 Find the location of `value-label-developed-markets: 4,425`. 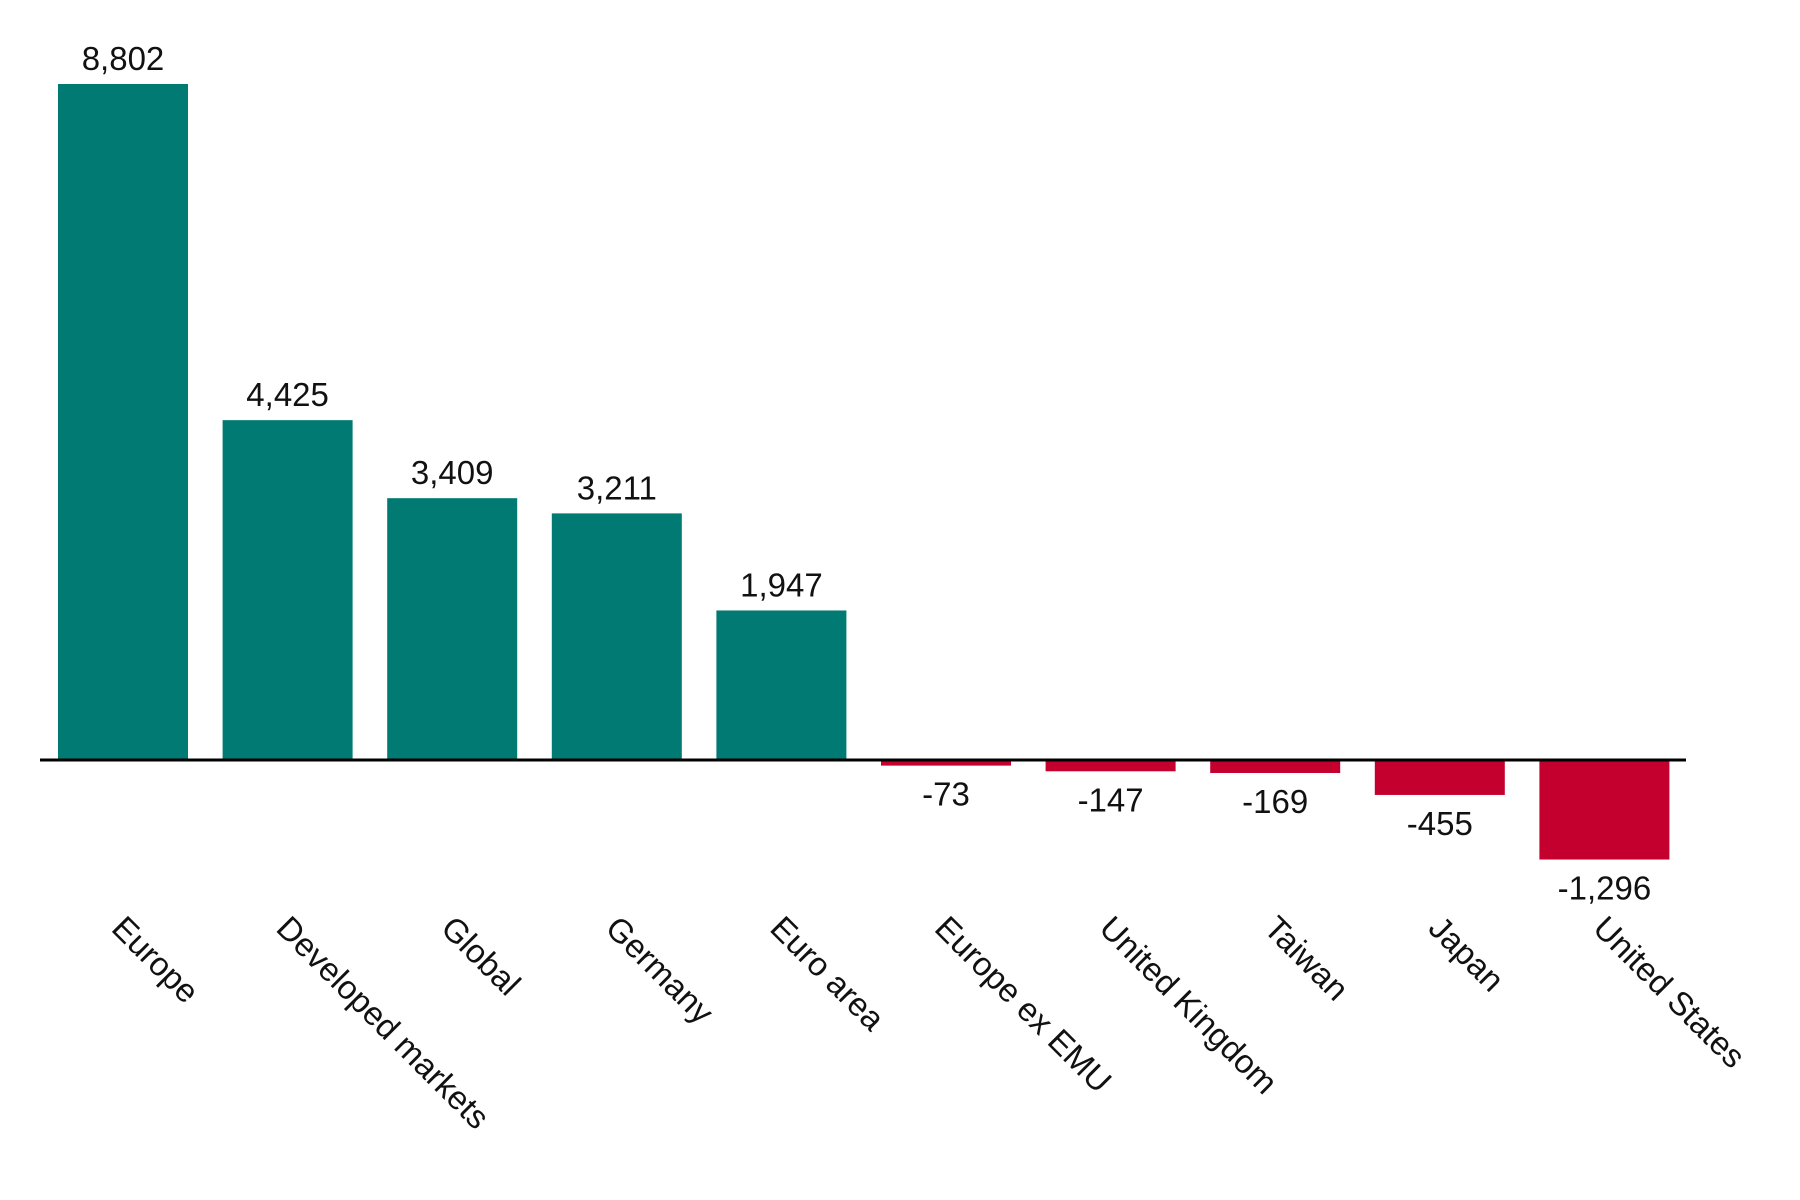

value-label-developed-markets: 4,425 is located at coordinates (287, 394).